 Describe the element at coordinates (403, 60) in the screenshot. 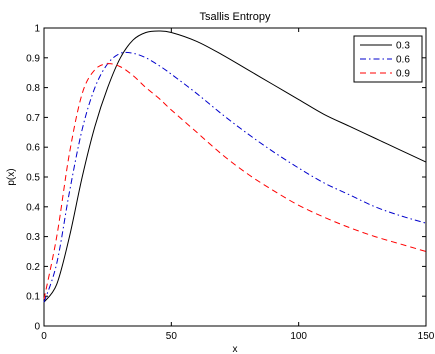

I see `legend-label: 0.6` at that location.